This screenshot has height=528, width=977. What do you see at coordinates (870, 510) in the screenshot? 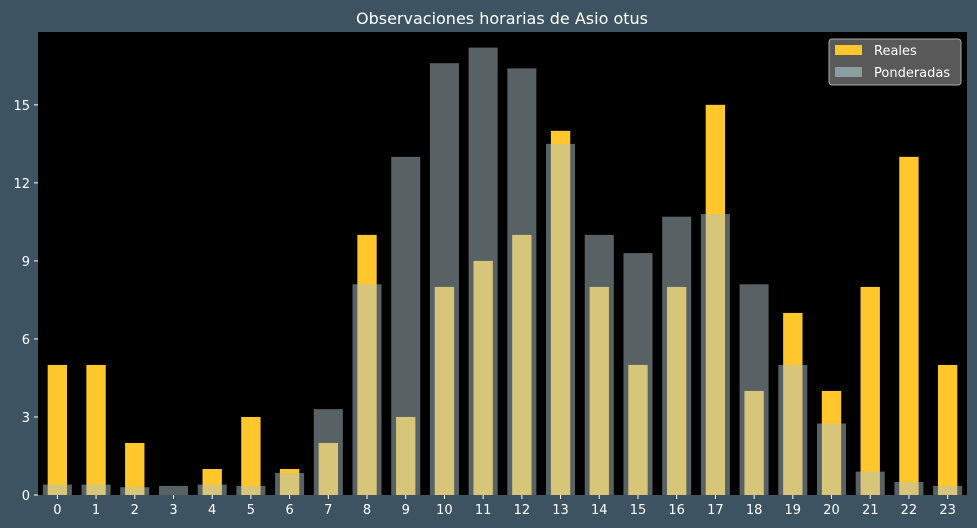
I see `x-tick-label-21: 21` at bounding box center [870, 510].